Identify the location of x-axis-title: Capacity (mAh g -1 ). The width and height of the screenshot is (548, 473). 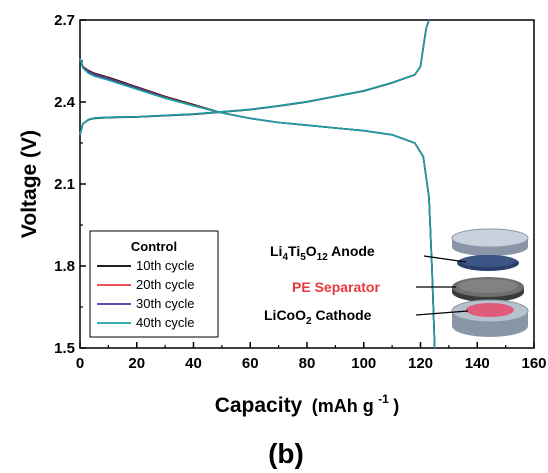
(307, 403).